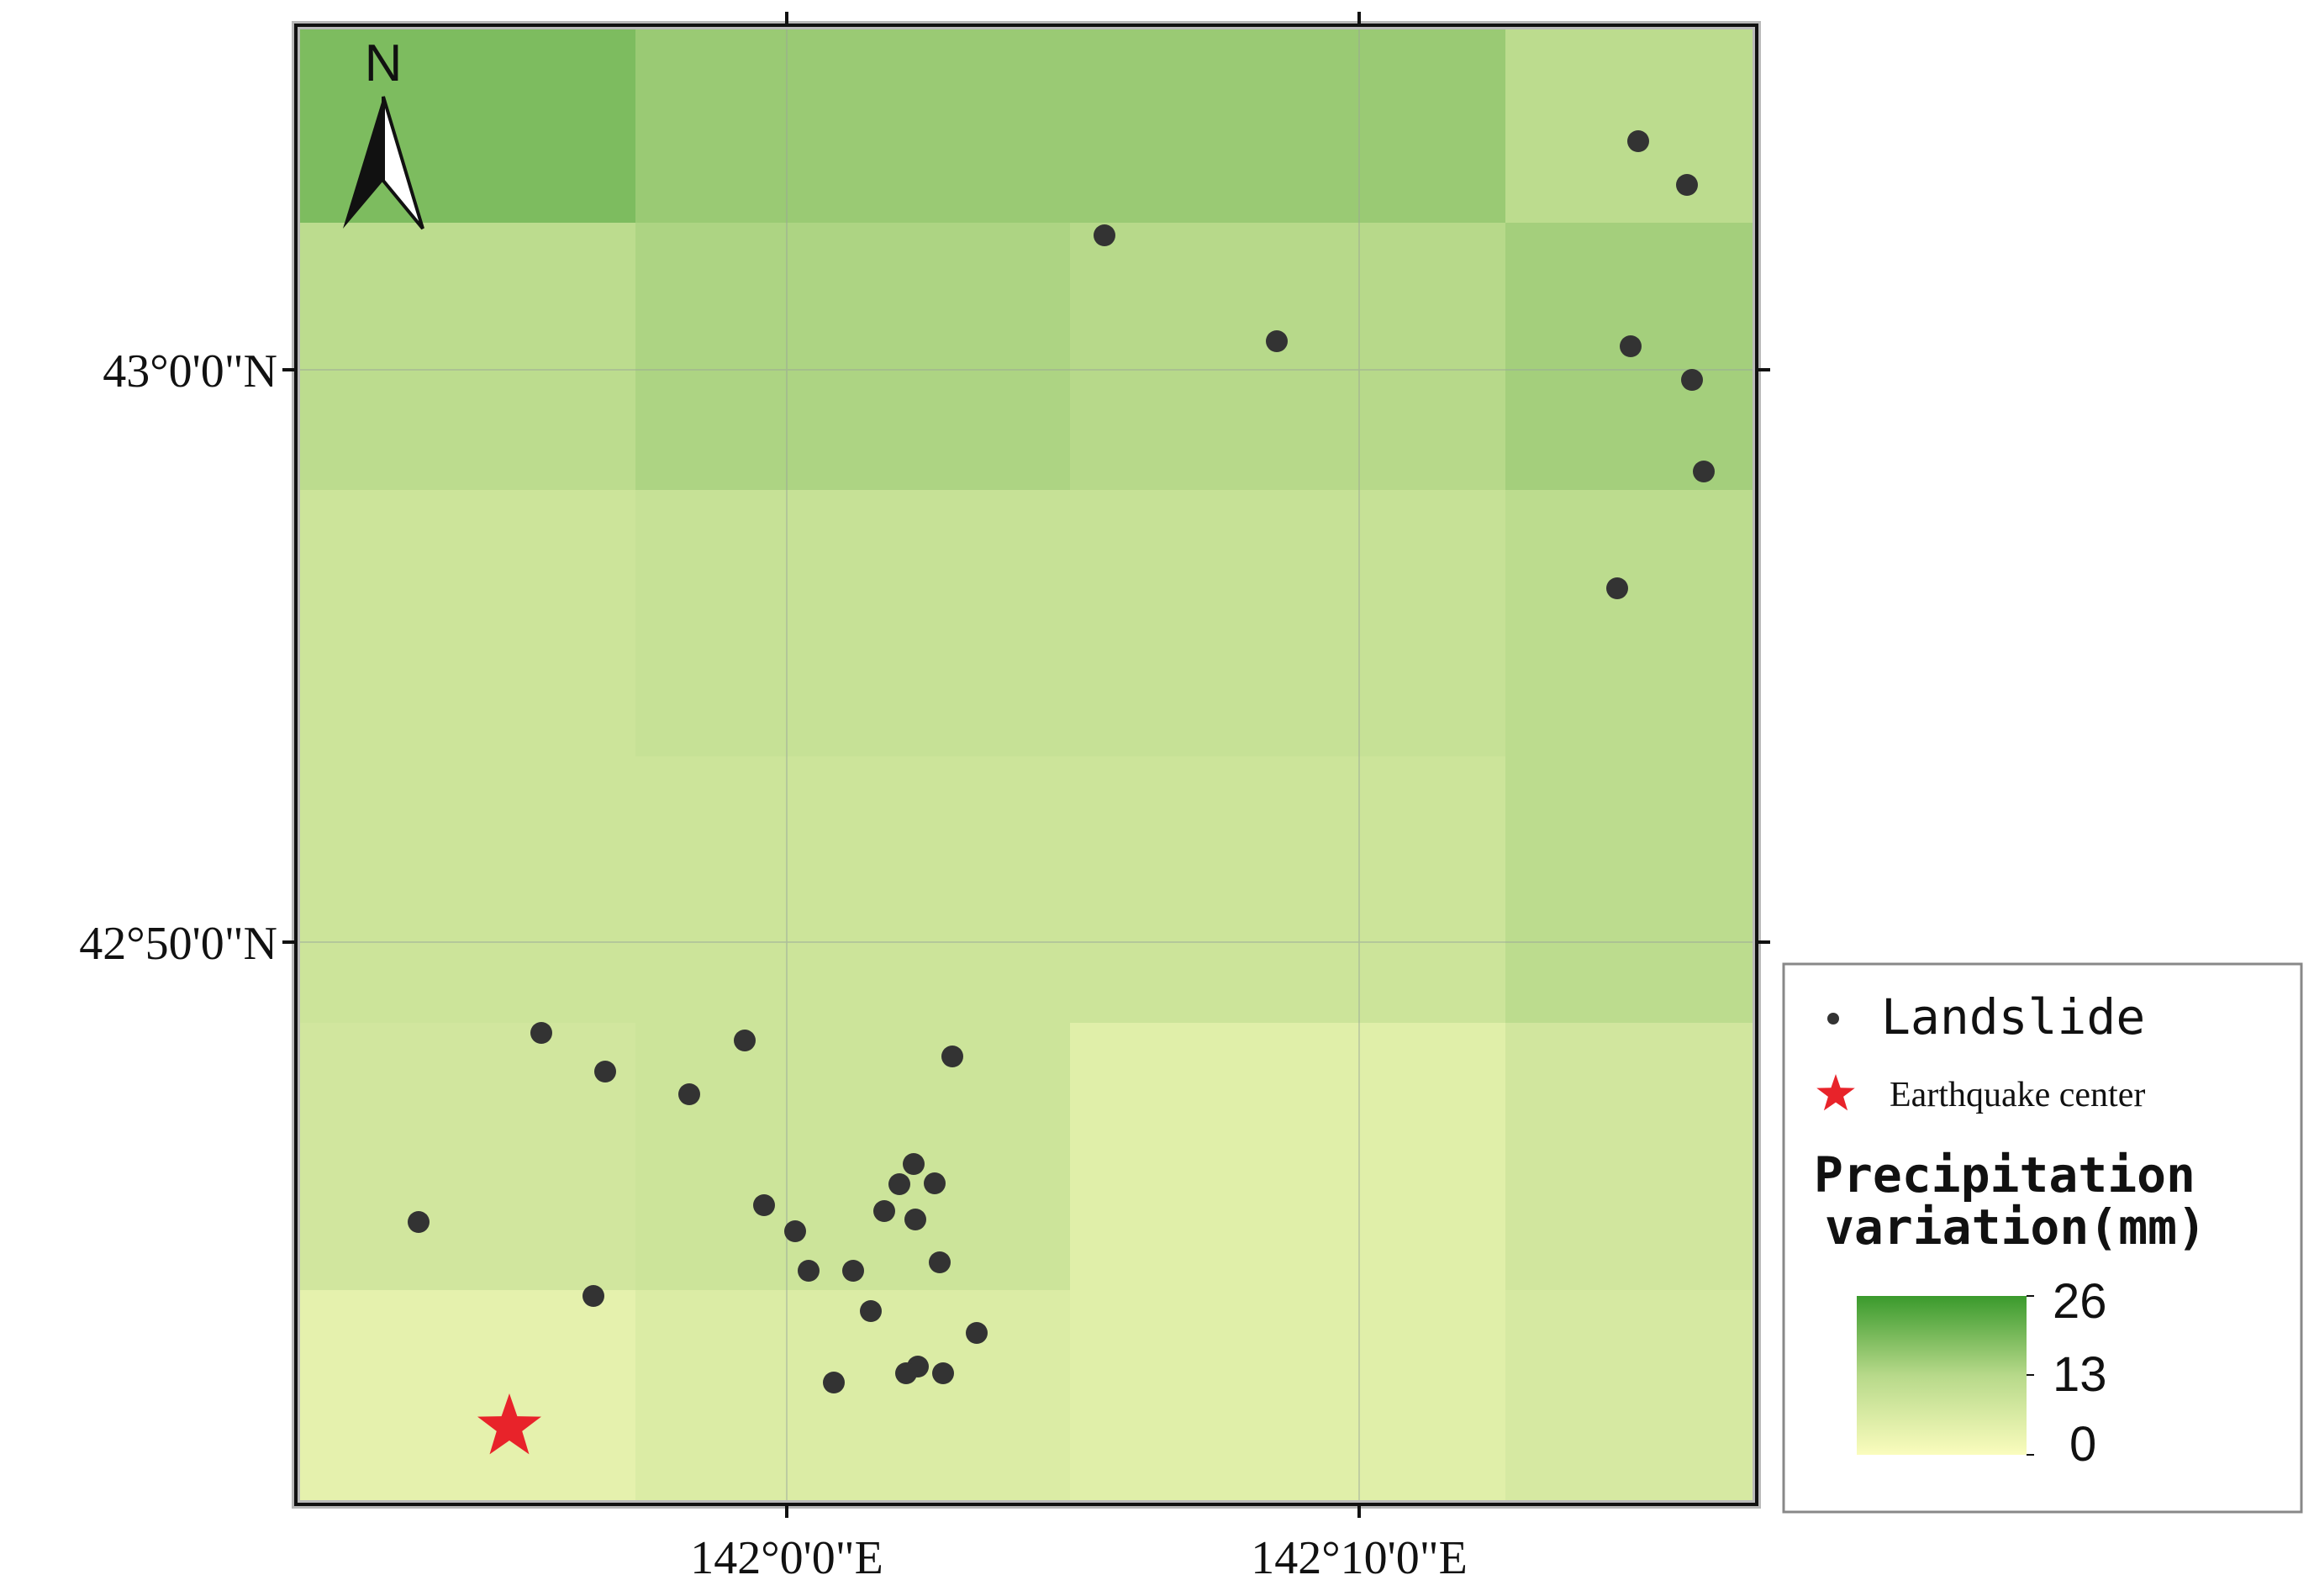 This screenshot has height=1596, width=2314. Describe the element at coordinates (2031, 1376) in the screenshot. I see `legend-ramp-ticks` at that location.